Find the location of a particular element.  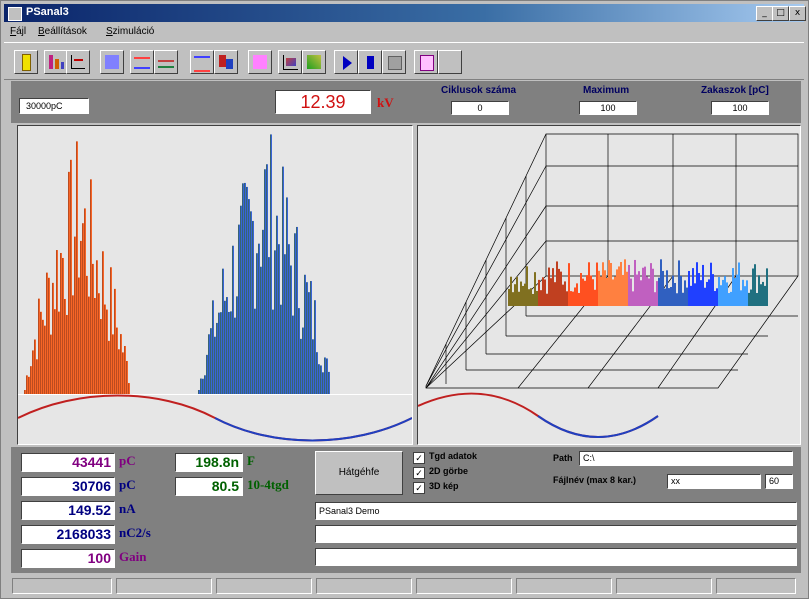

2d-checkbox: ✓ is located at coordinates (419, 473).